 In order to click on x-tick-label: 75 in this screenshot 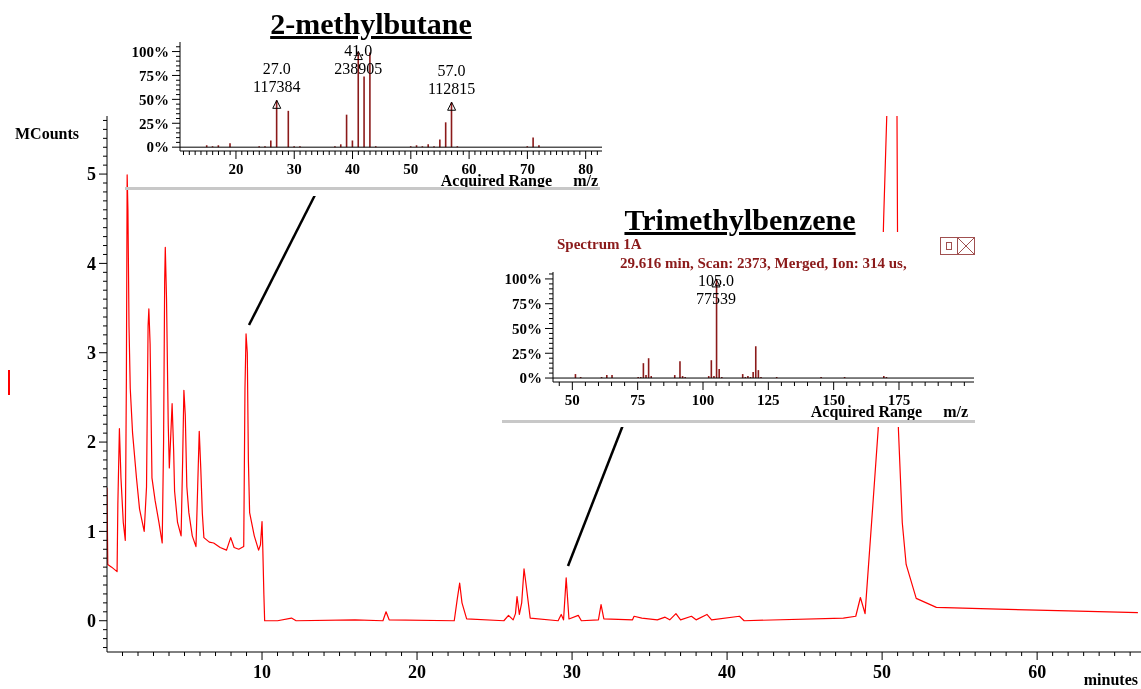, I will do `click(638, 400)`.